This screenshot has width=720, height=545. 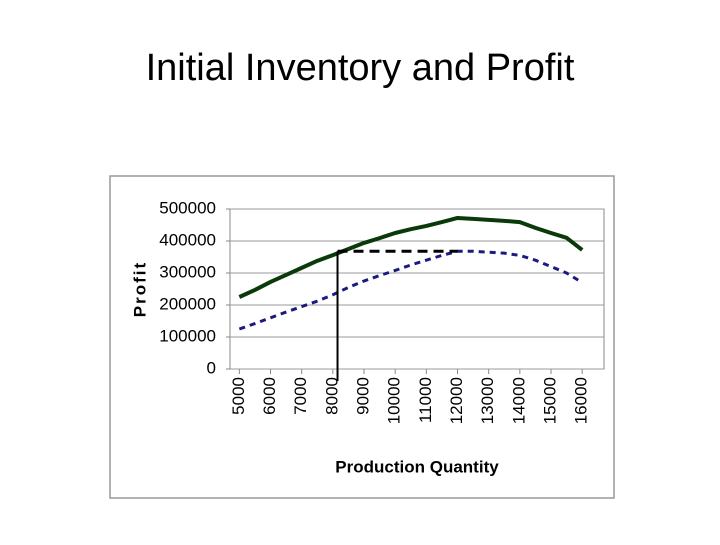 What do you see at coordinates (300, 396) in the screenshot?
I see `x-tick-label: 7000` at bounding box center [300, 396].